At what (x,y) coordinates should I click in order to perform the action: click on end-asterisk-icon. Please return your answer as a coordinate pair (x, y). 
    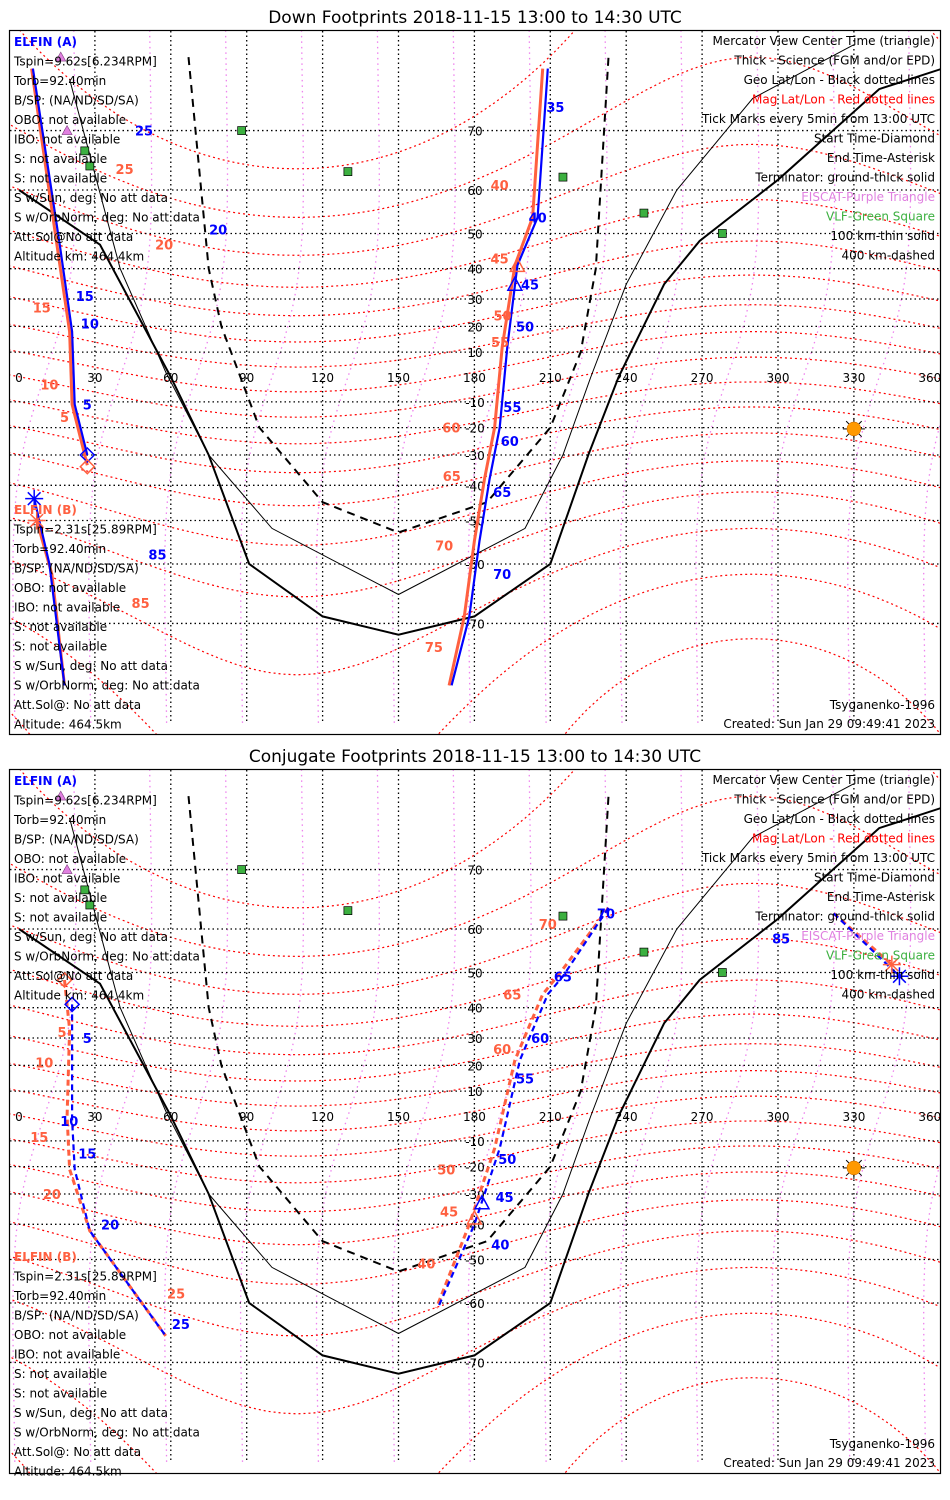
    Looking at the image, I should click on (891, 964).